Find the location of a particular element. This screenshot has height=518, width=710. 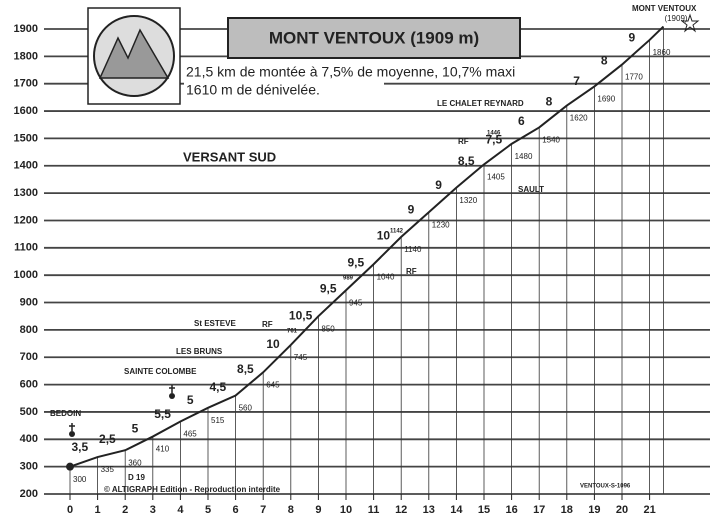

value-label: 1320 is located at coordinates (468, 200).